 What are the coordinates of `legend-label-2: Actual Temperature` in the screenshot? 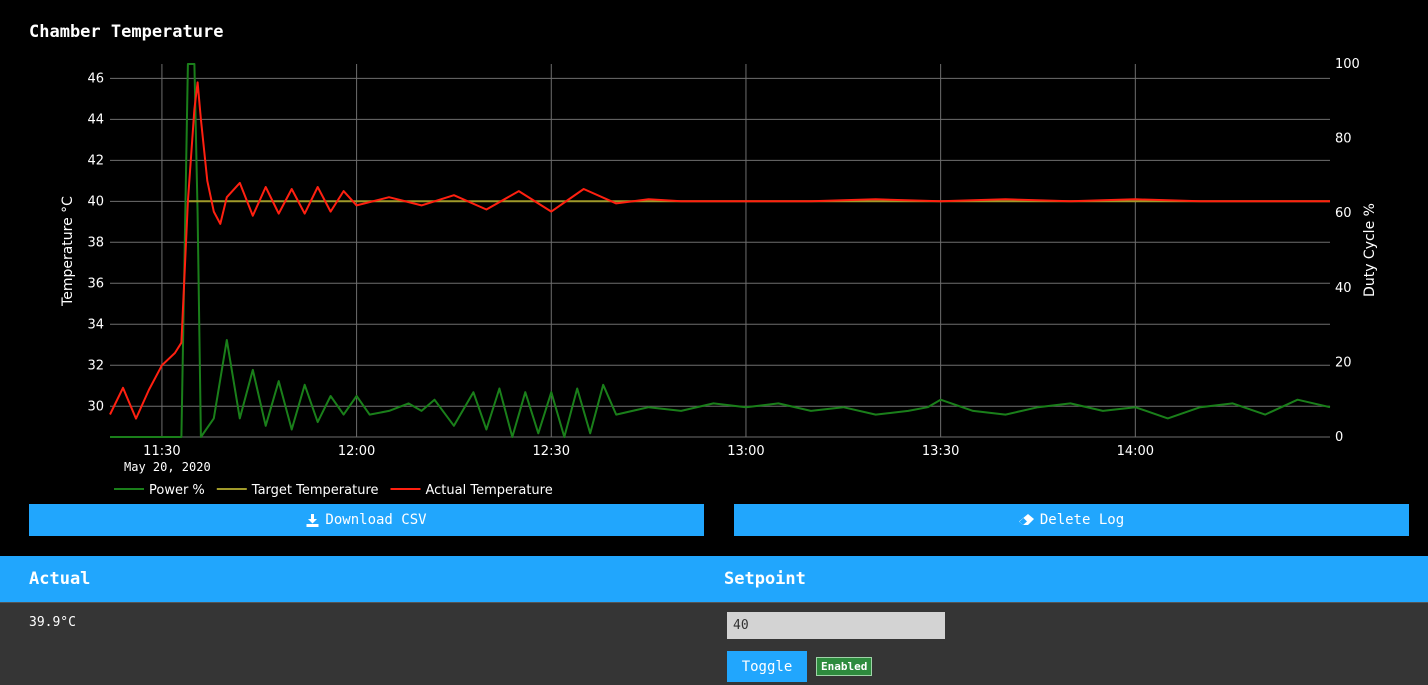 It's located at (489, 490).